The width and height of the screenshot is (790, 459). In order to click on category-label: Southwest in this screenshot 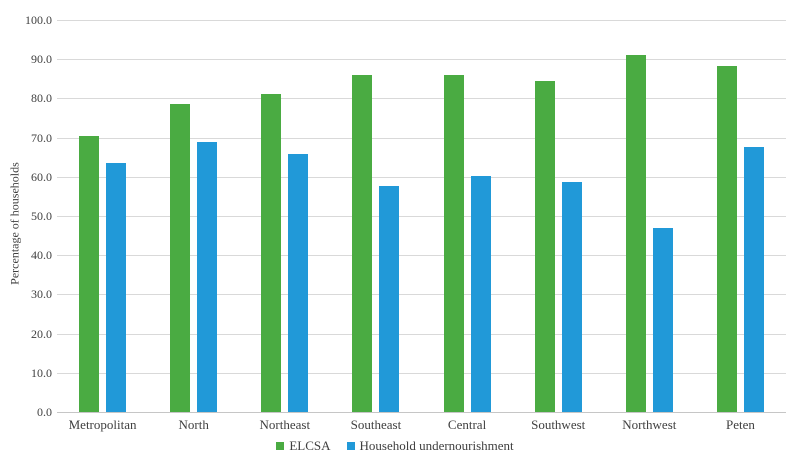, I will do `click(558, 424)`.